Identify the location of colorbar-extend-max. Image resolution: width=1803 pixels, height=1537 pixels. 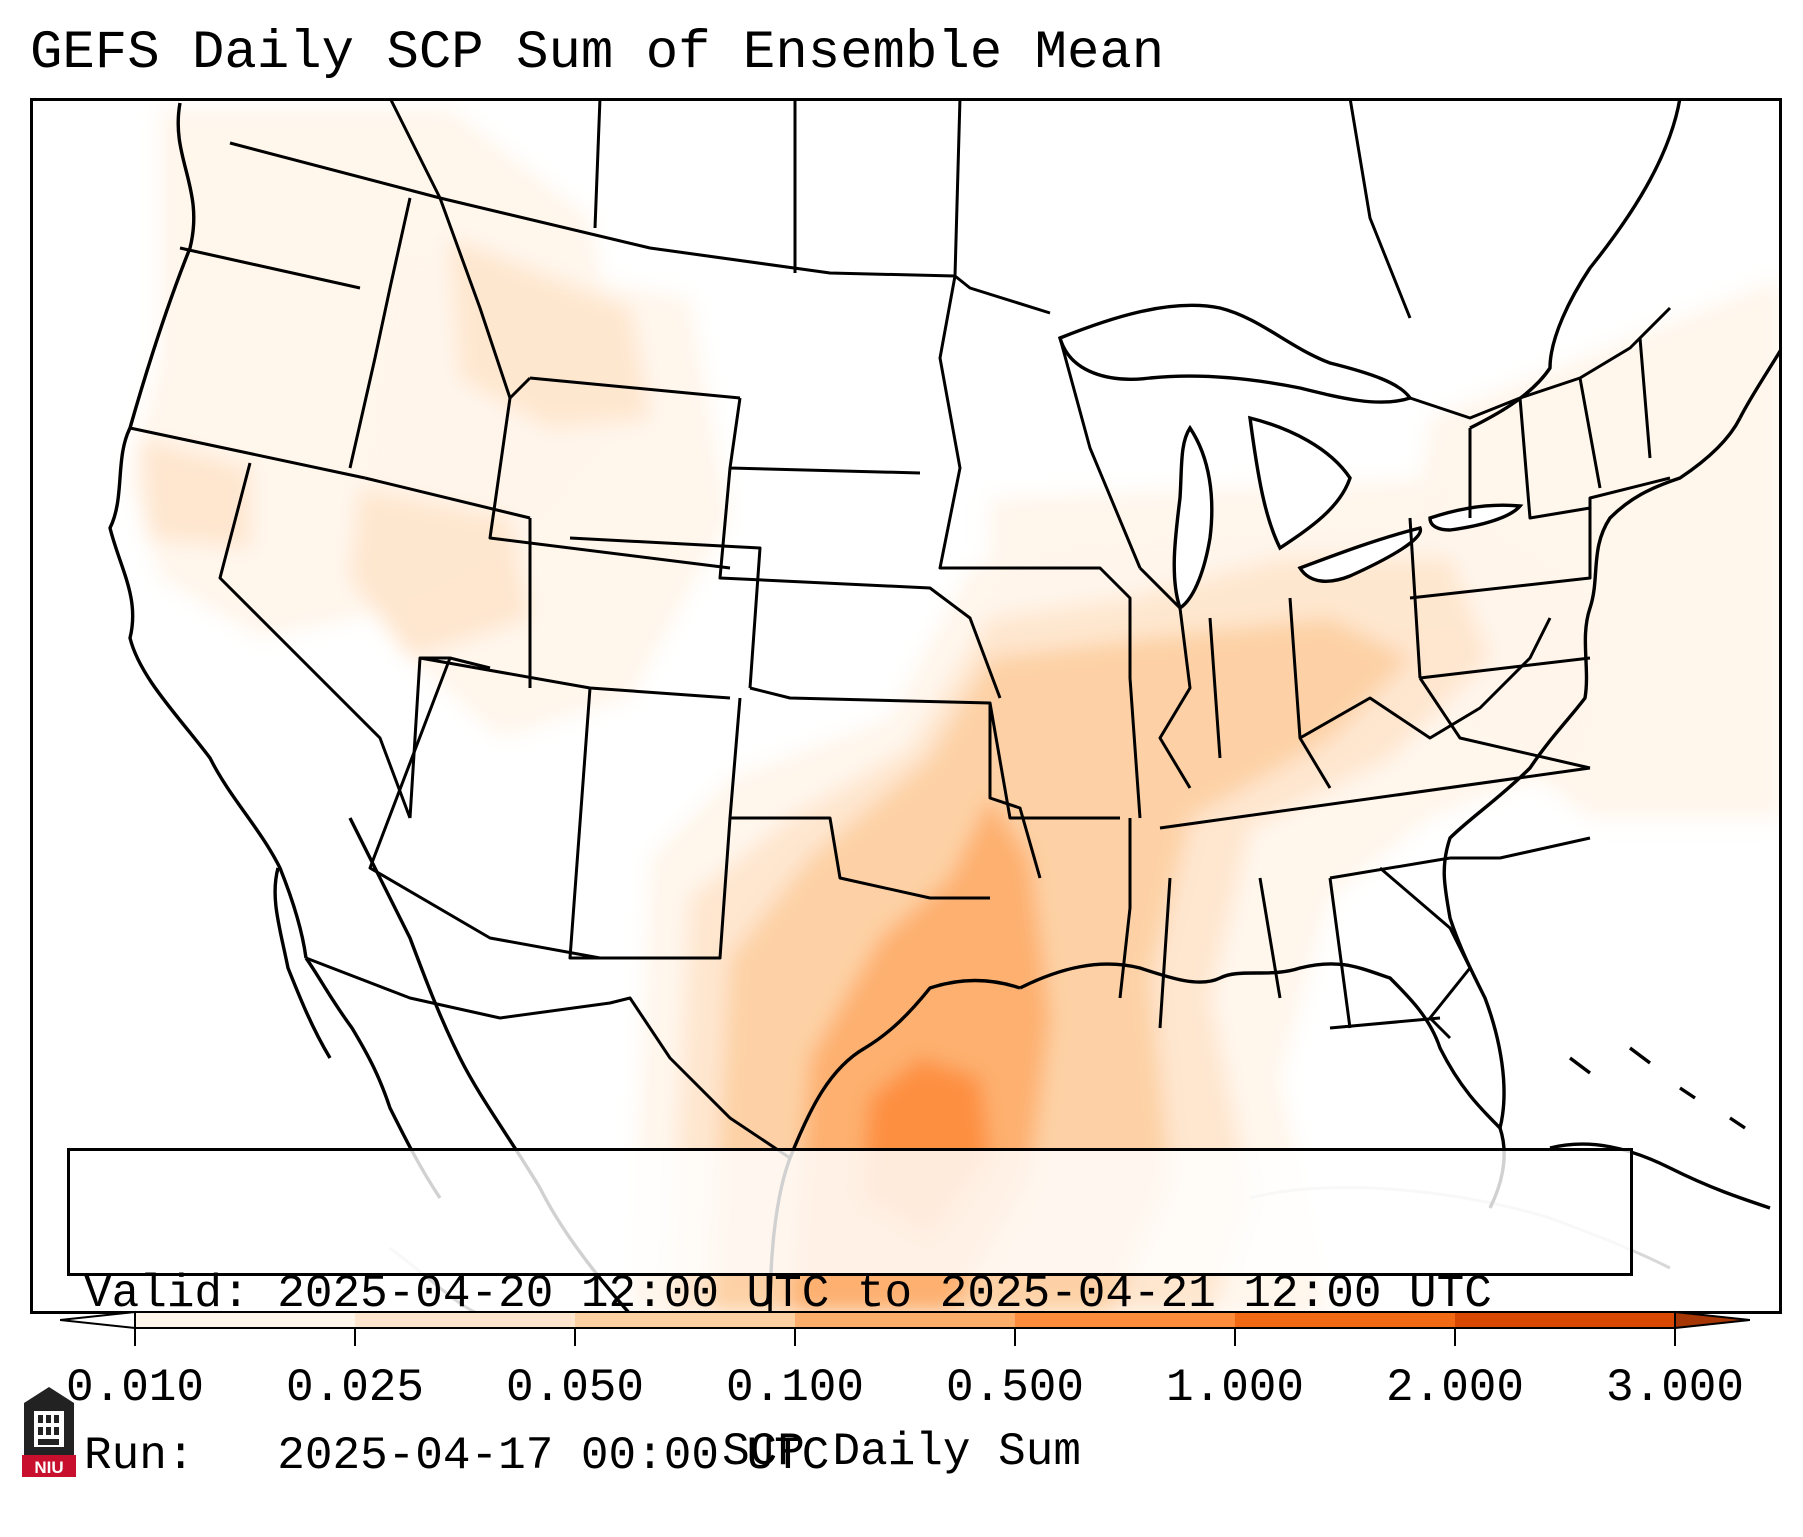
(1712, 1320).